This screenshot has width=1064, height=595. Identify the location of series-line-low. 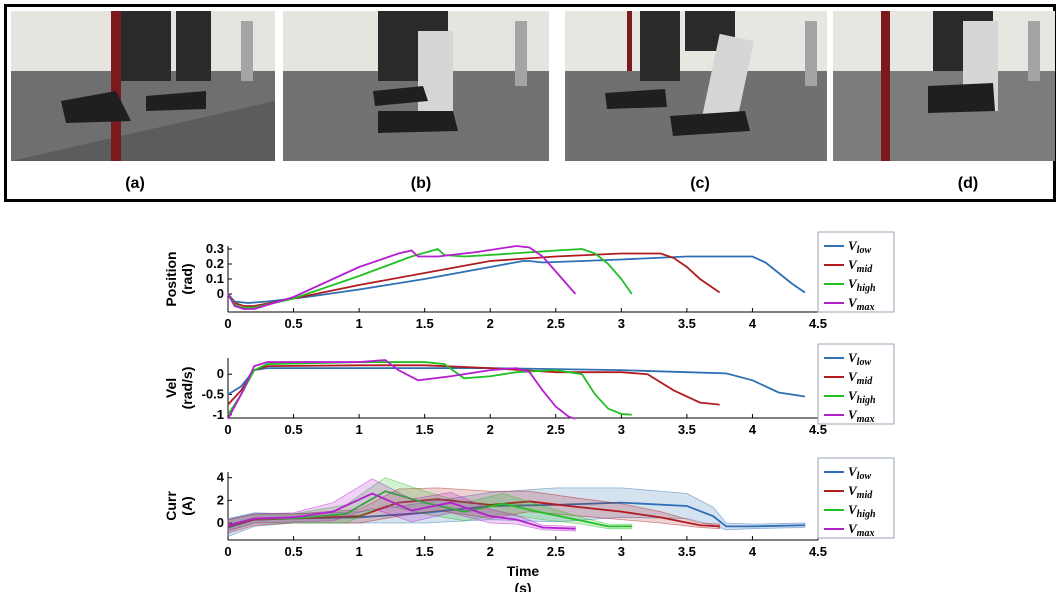
(516, 279).